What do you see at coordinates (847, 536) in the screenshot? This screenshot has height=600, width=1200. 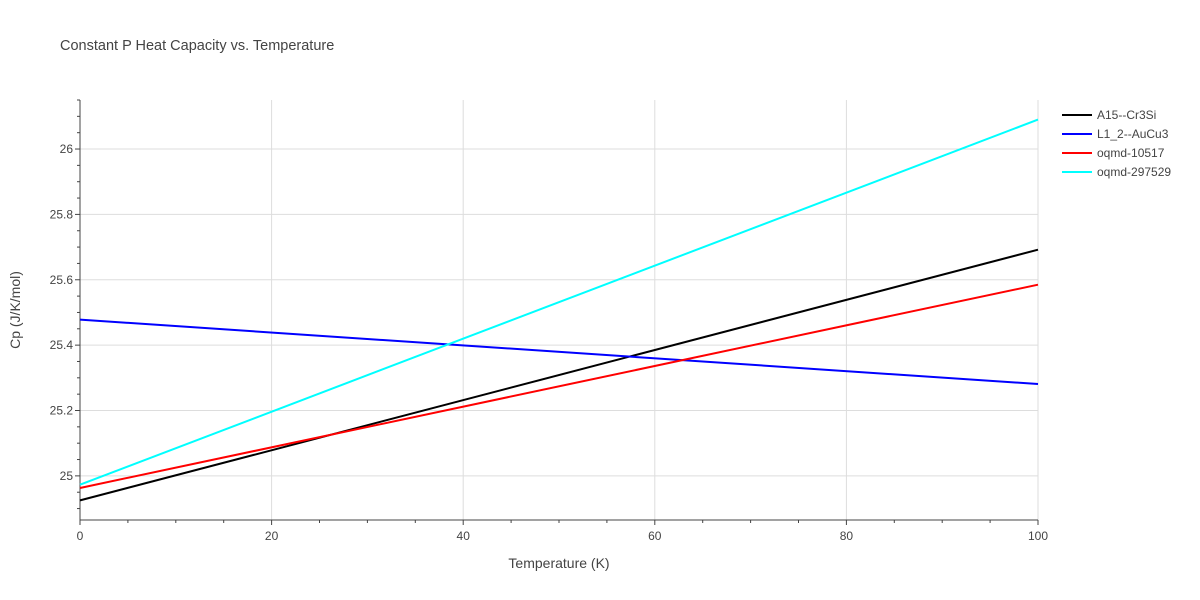 I see `x-tick-label: 80` at bounding box center [847, 536].